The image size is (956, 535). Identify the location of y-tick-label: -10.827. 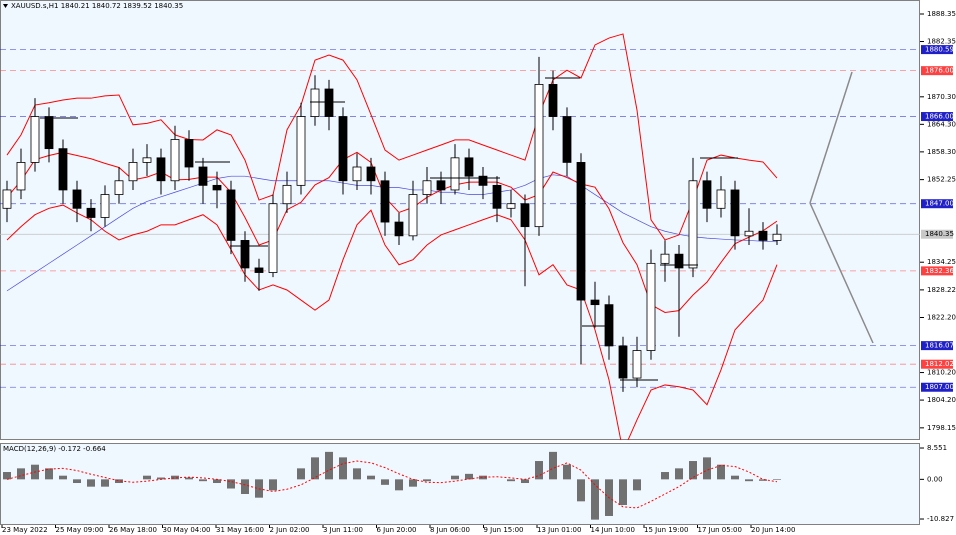
(940, 519).